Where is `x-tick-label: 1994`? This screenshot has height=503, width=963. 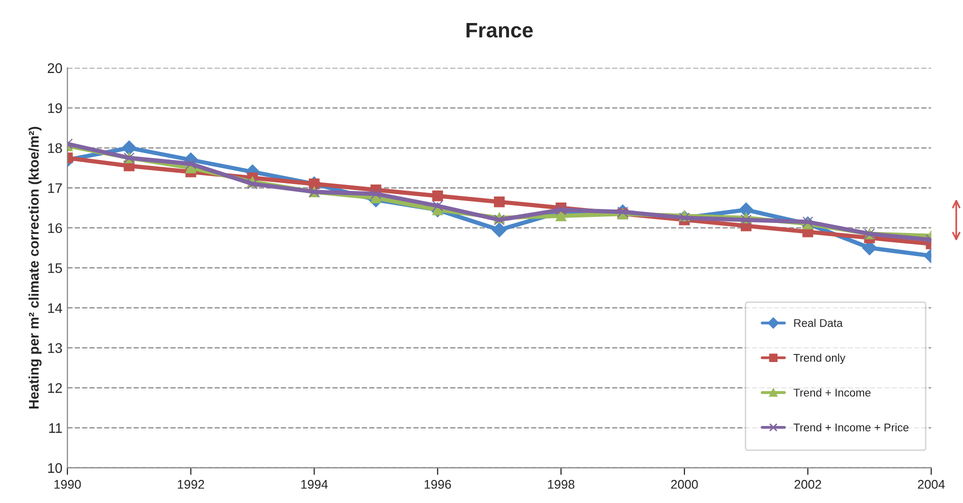
x-tick-label: 1994 is located at coordinates (314, 484).